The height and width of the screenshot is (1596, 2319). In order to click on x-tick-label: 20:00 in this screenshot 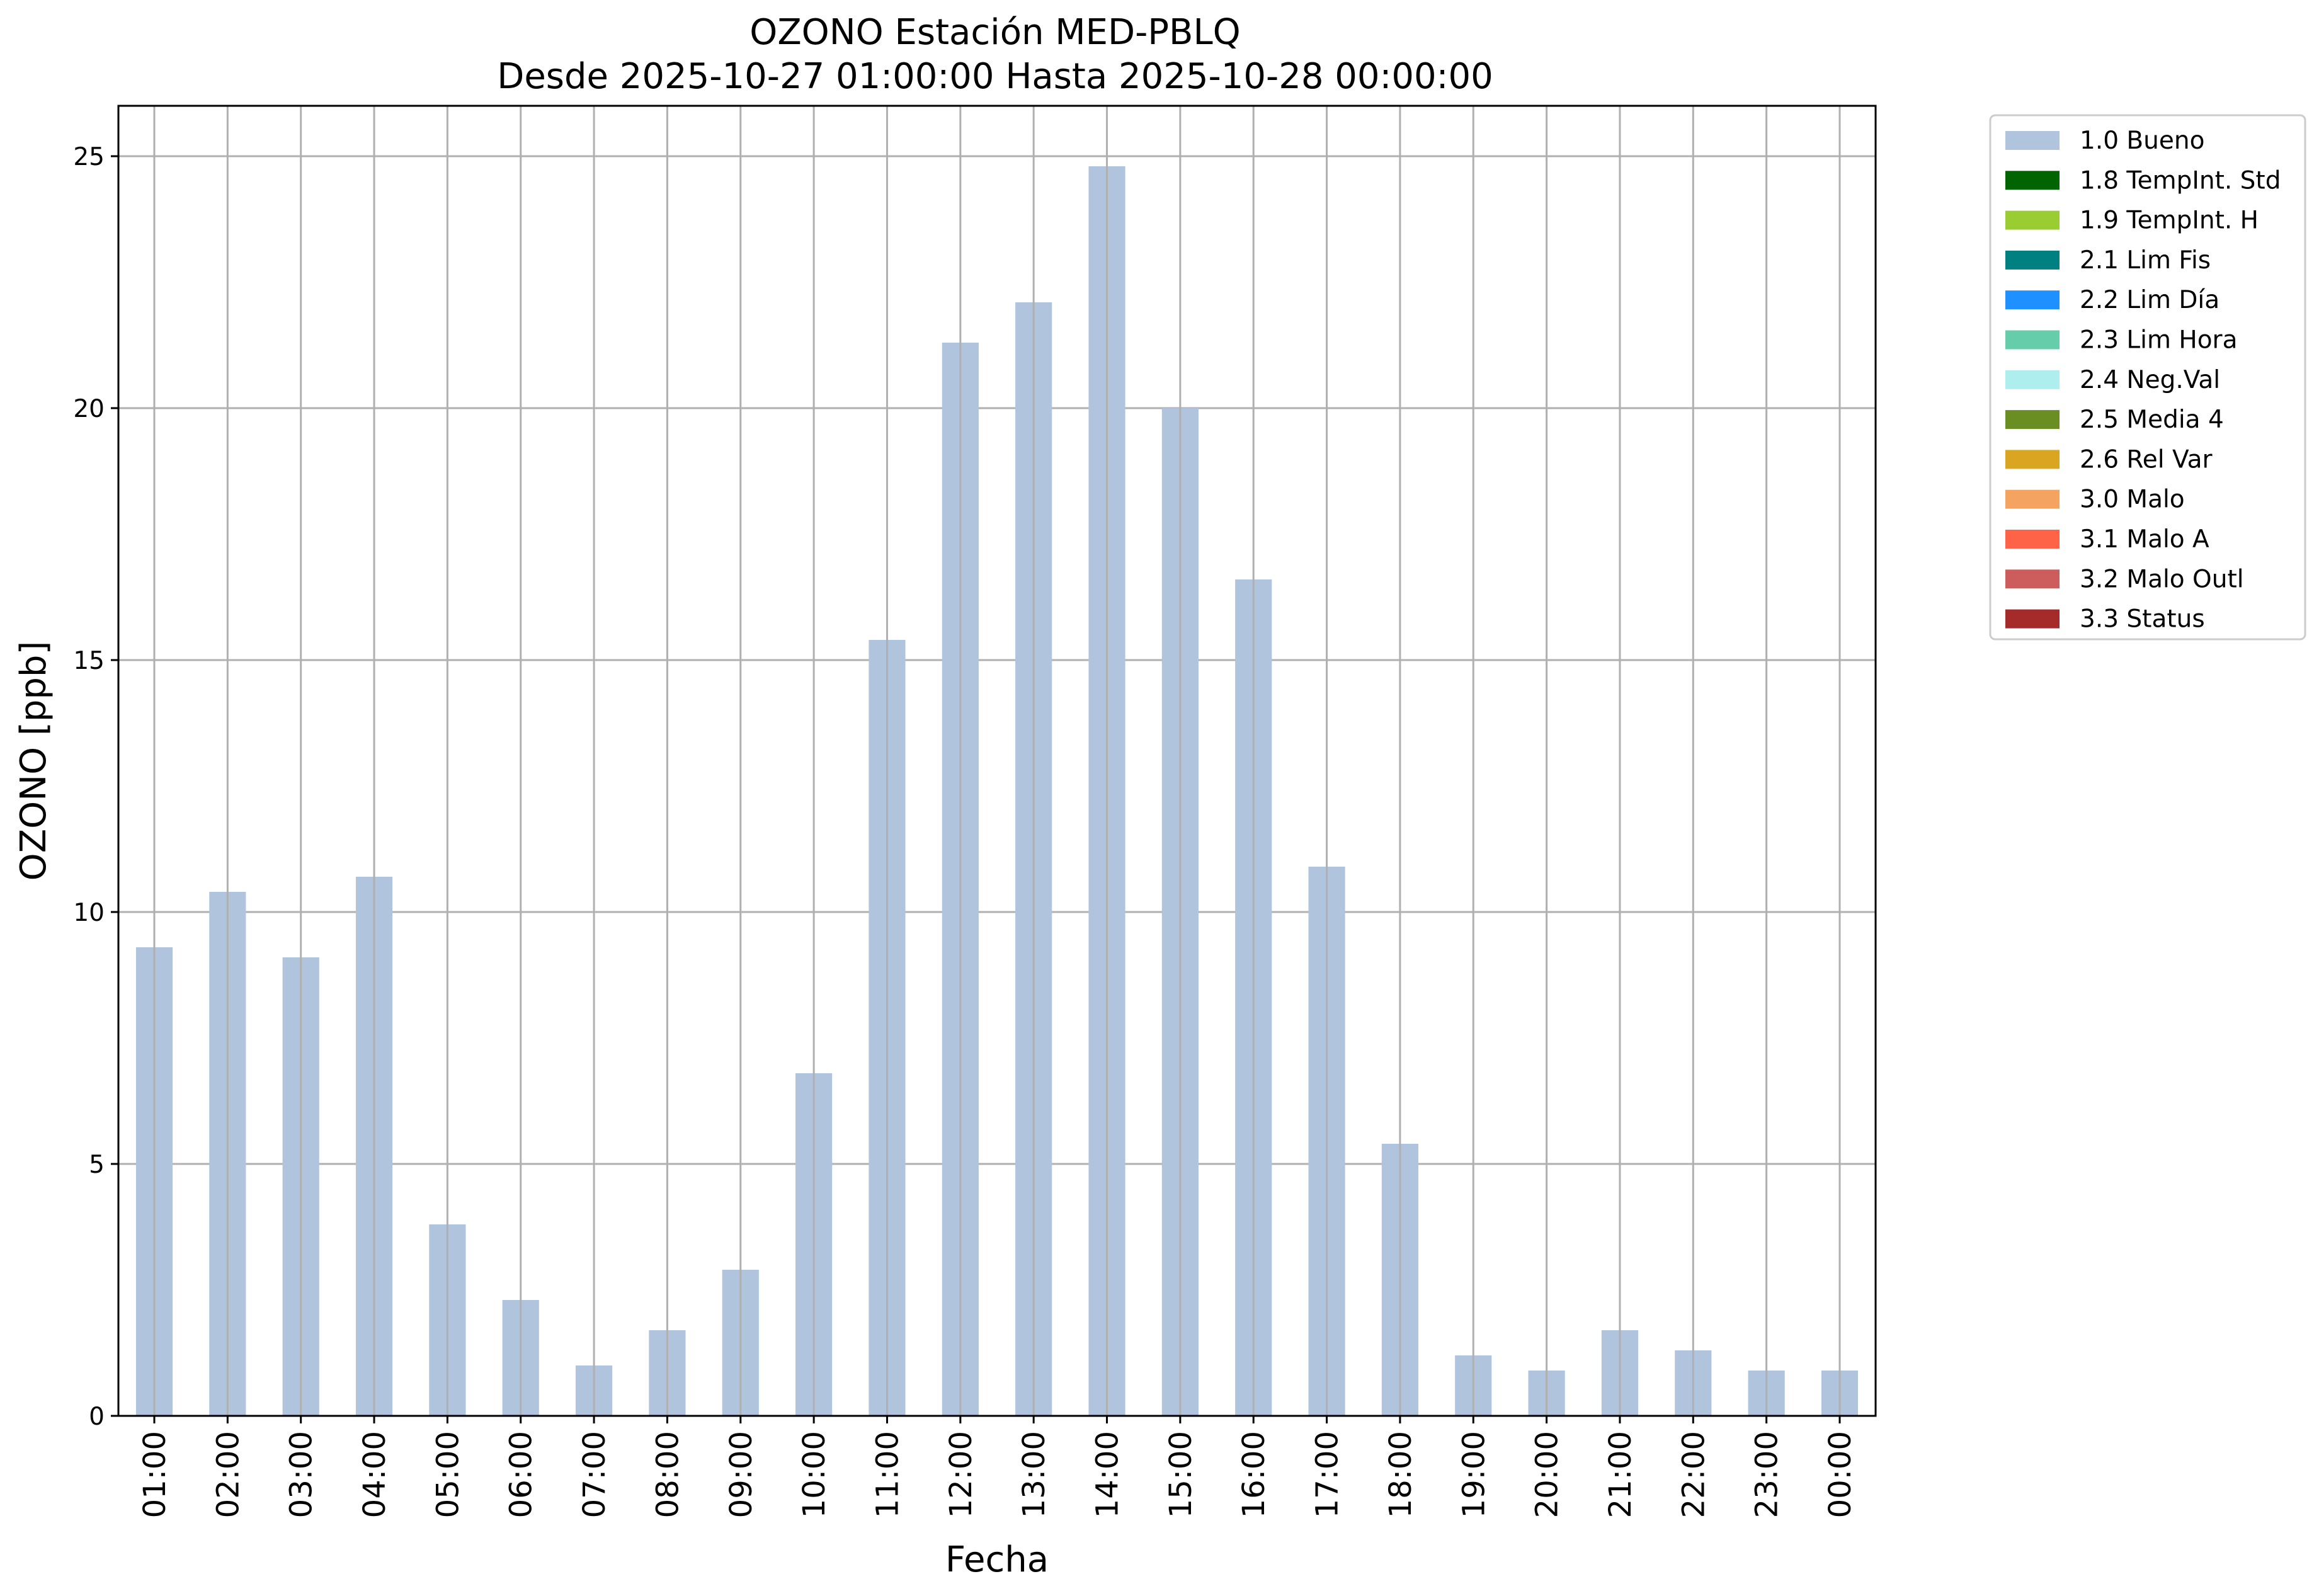, I will do `click(1547, 1474)`.